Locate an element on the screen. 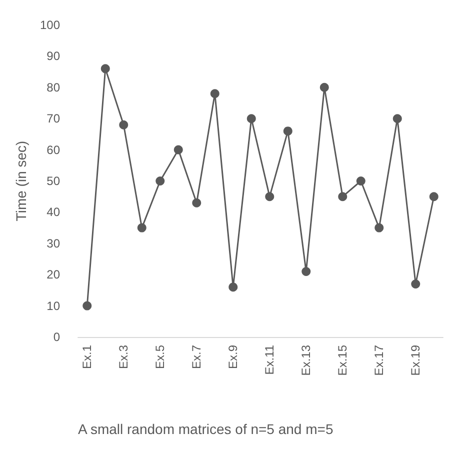 The width and height of the screenshot is (449, 470). y-tick-label: 90 is located at coordinates (53, 56).